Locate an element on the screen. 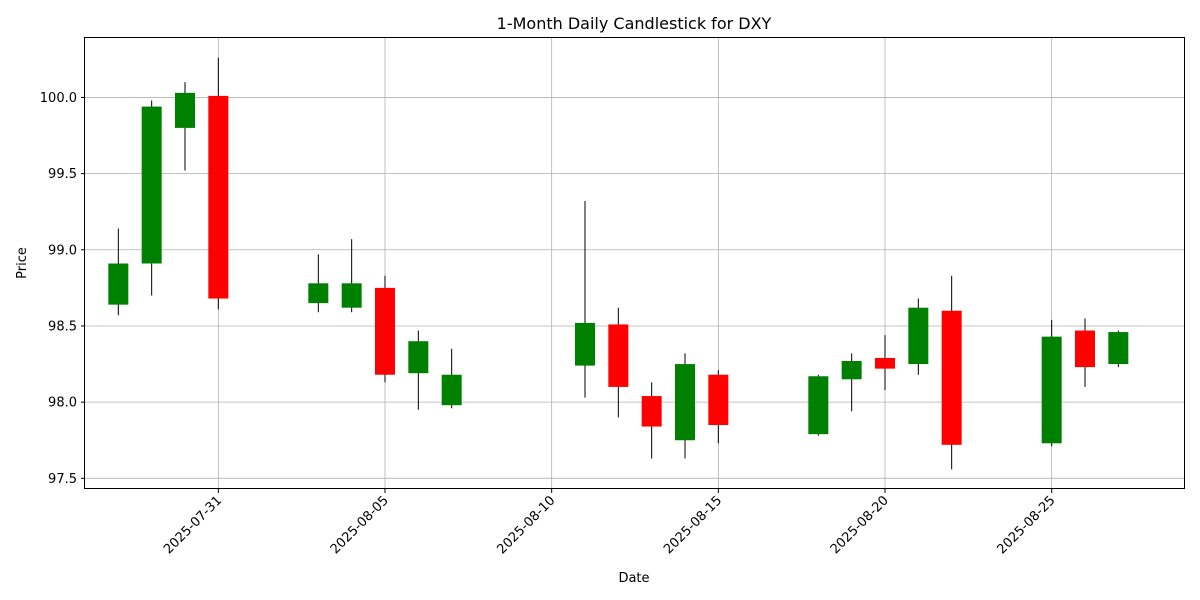  y-tick-label: 97.5 is located at coordinates (62, 479).